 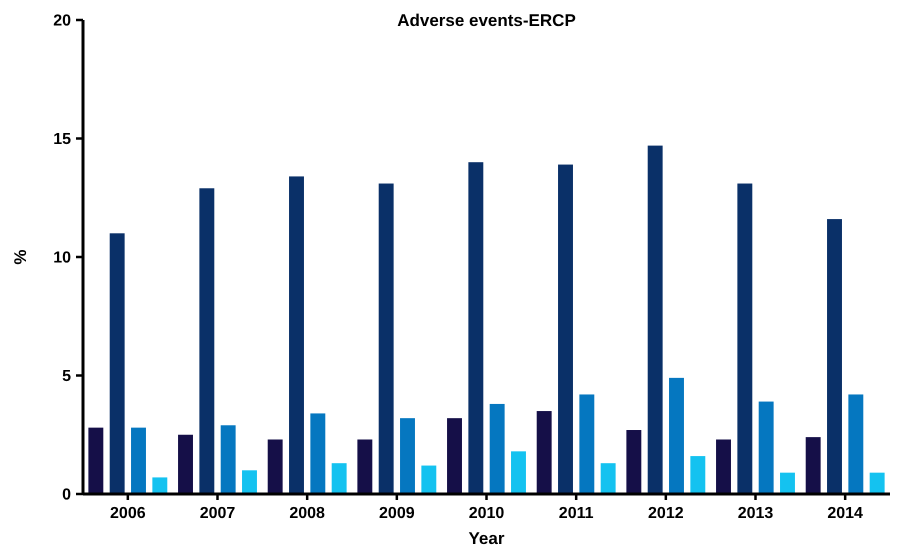 What do you see at coordinates (62, 21) in the screenshot?
I see `y-tick-label: 20` at bounding box center [62, 21].